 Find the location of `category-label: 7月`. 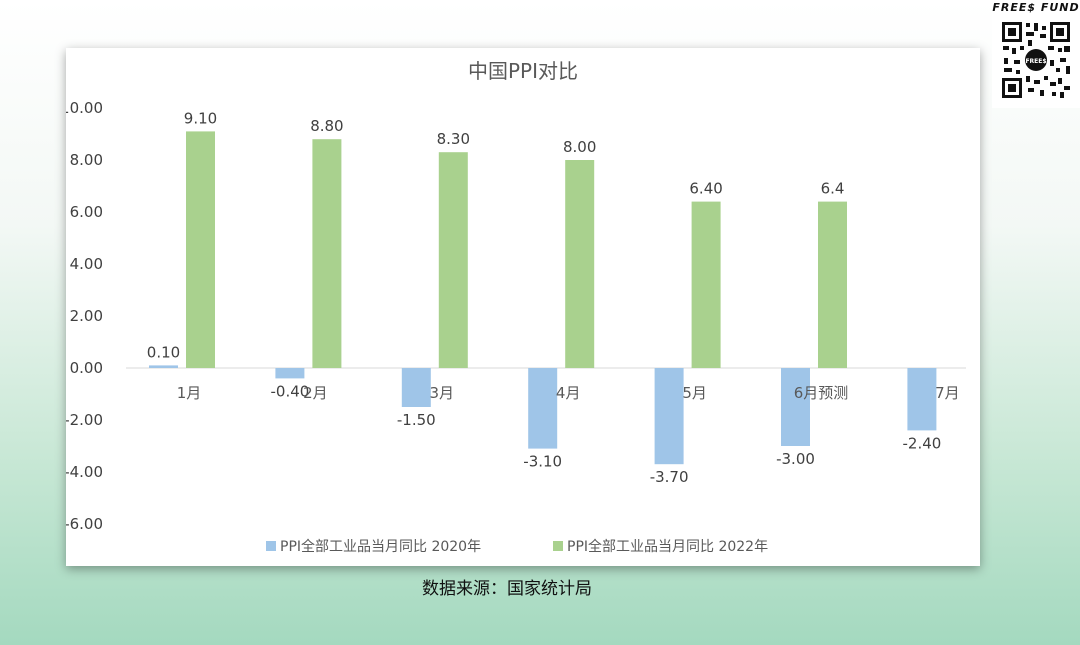

category-label: 7月 is located at coordinates (947, 393).